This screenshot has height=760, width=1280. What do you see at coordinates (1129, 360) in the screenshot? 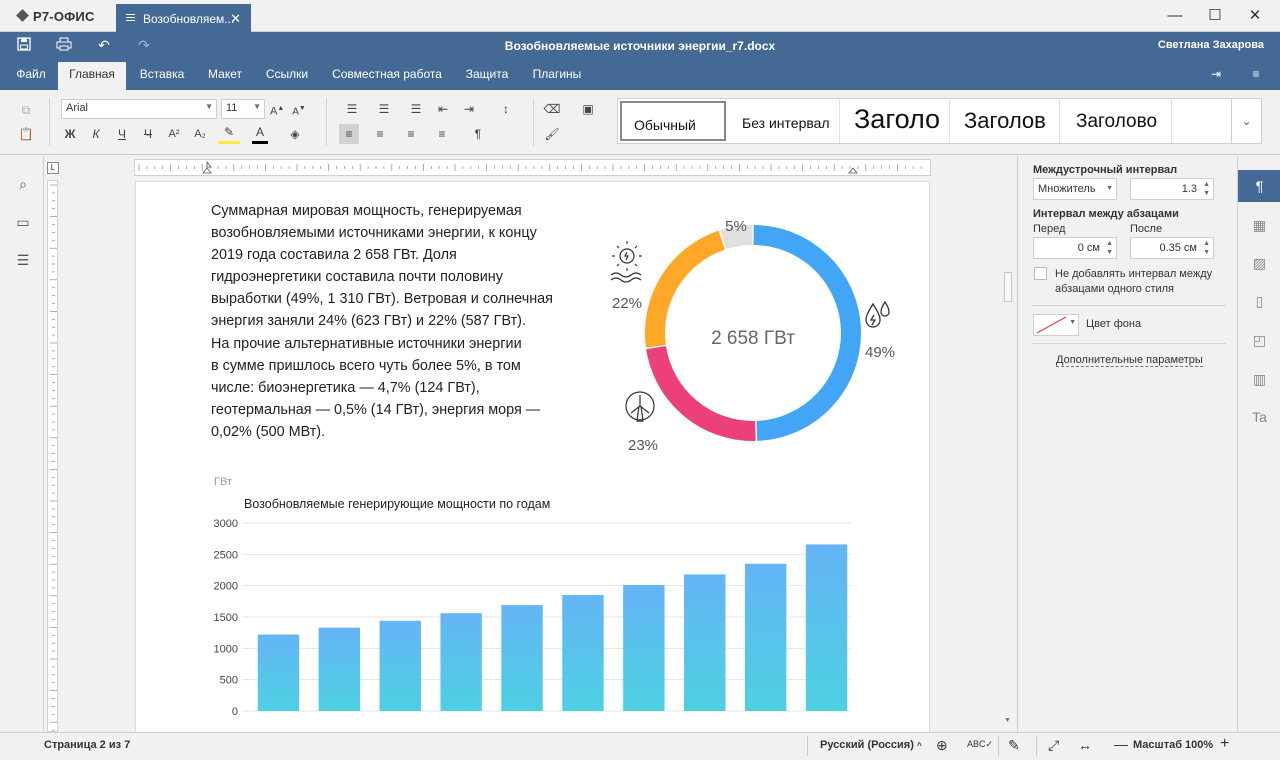
I see `advanced-settings-link: Дополнительные параметры` at bounding box center [1129, 360].